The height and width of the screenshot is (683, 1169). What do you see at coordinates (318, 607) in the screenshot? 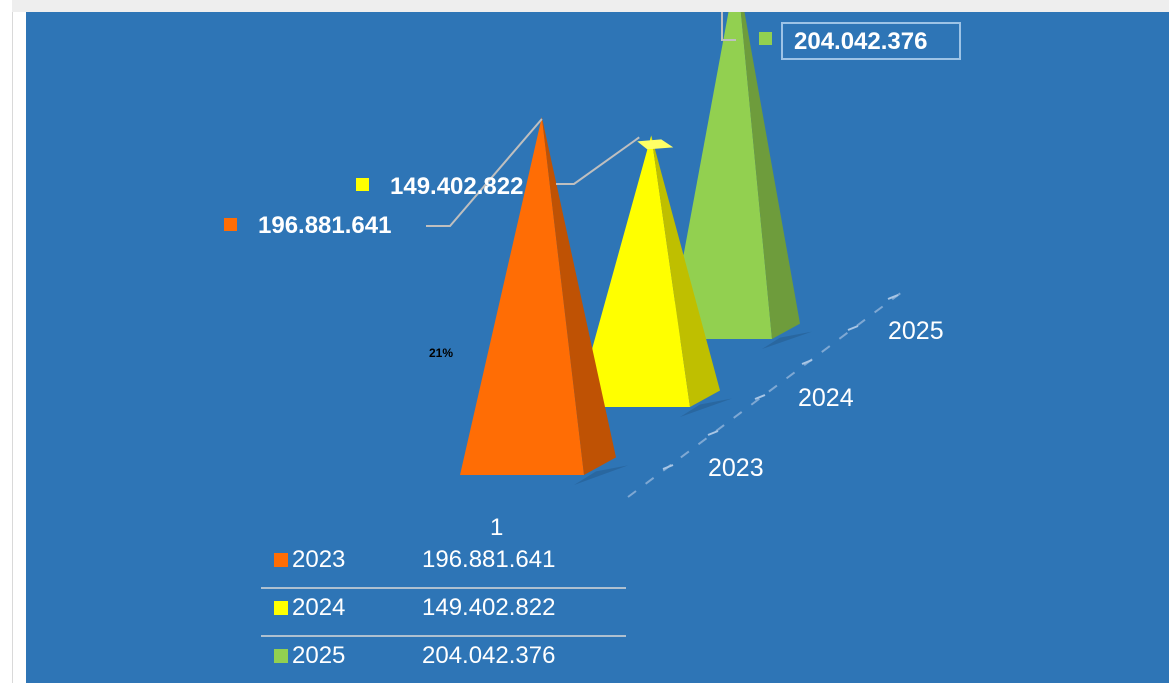
I see `table-series-name: 2024` at bounding box center [318, 607].